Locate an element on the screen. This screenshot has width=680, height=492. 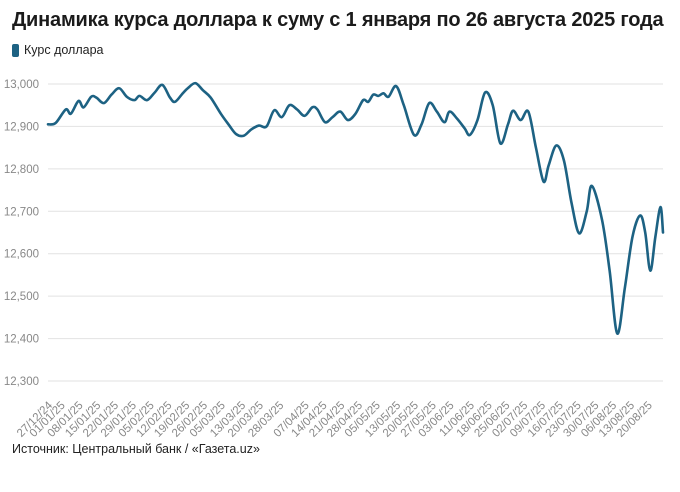
y-tick-label: 13,000 is located at coordinates (21, 85).